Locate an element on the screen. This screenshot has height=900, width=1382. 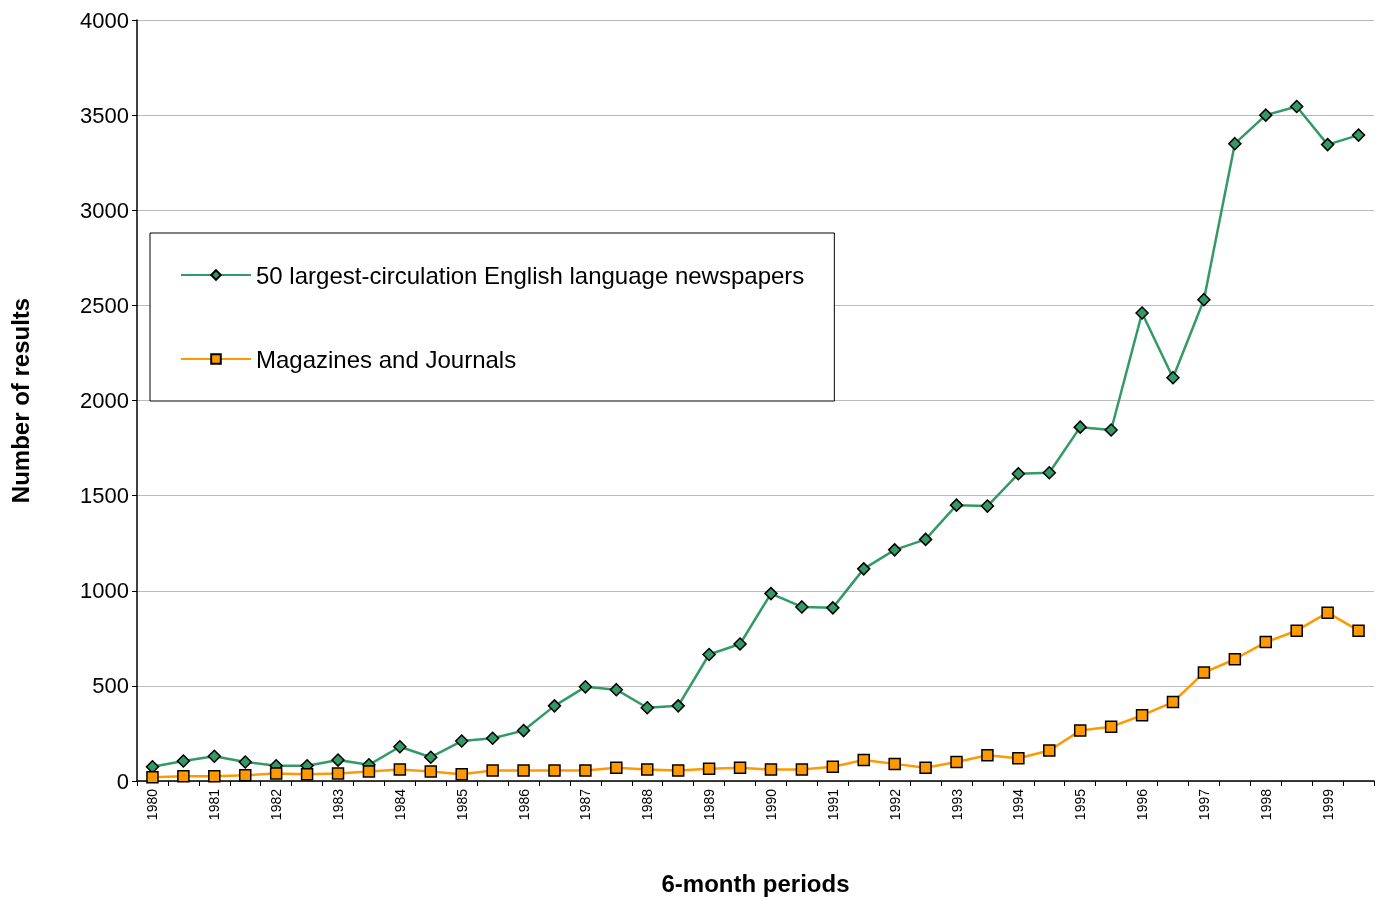
x-tick-label: 1989 is located at coordinates (709, 804).